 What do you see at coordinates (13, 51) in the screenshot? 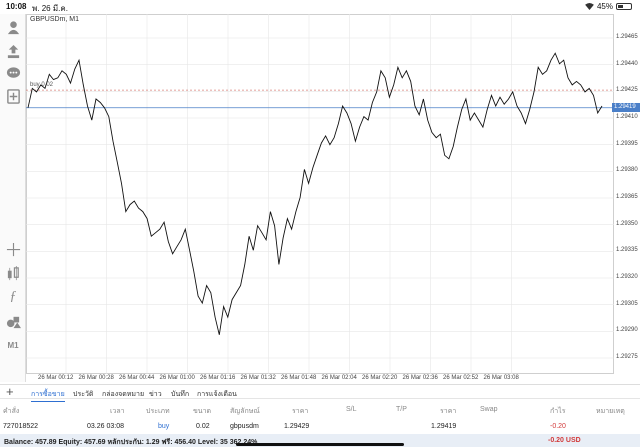
I see `trade-icon` at bounding box center [13, 51].